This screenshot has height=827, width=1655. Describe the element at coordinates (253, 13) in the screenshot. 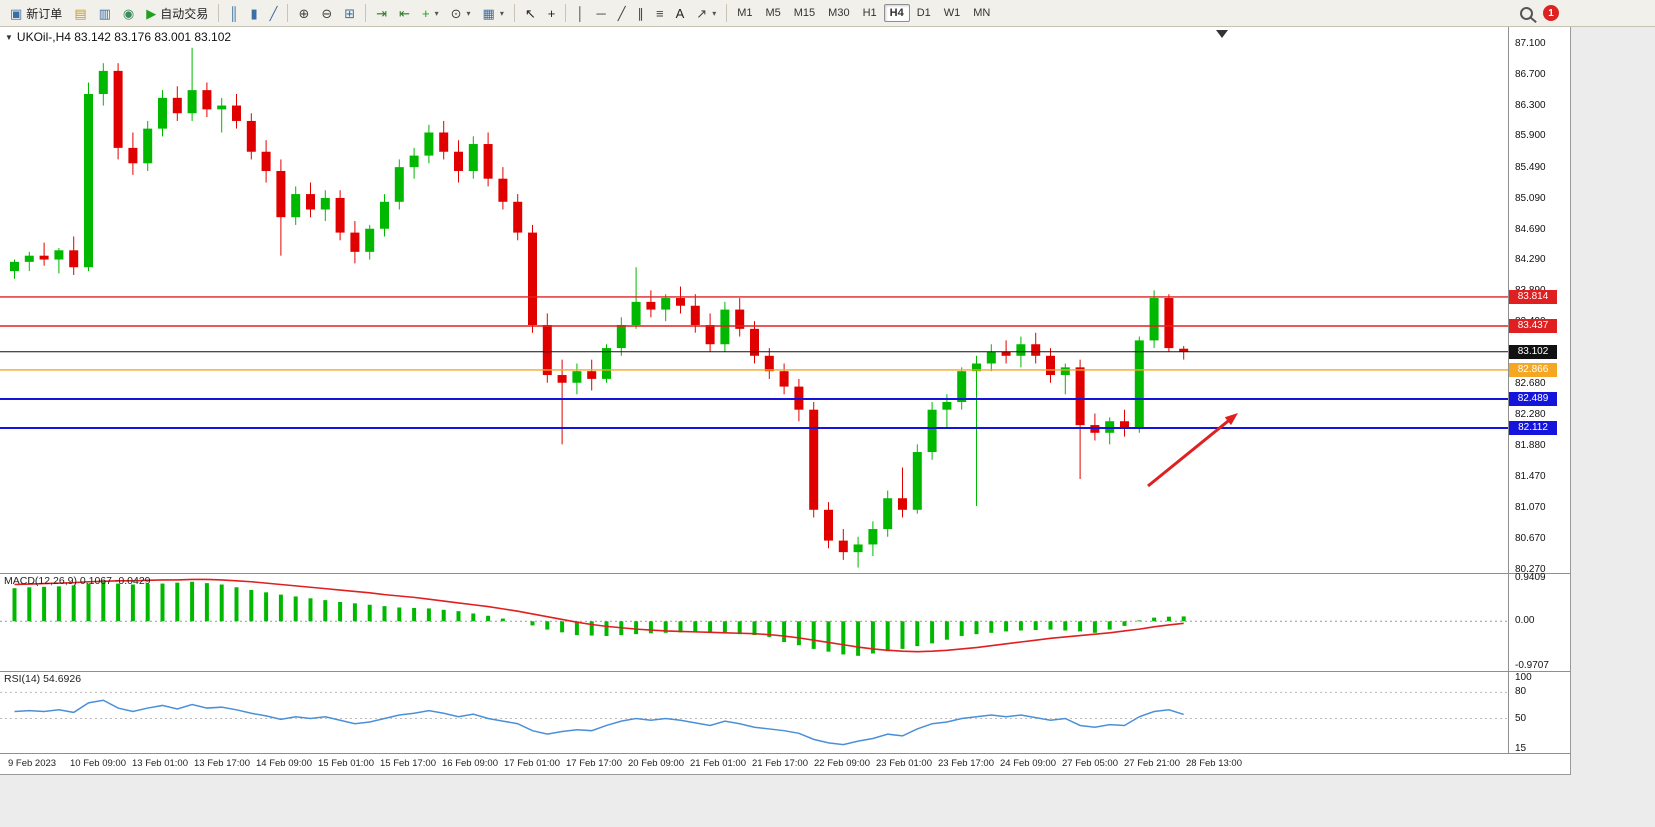

I see `candlestick-chart-icon: ▮` at that location.